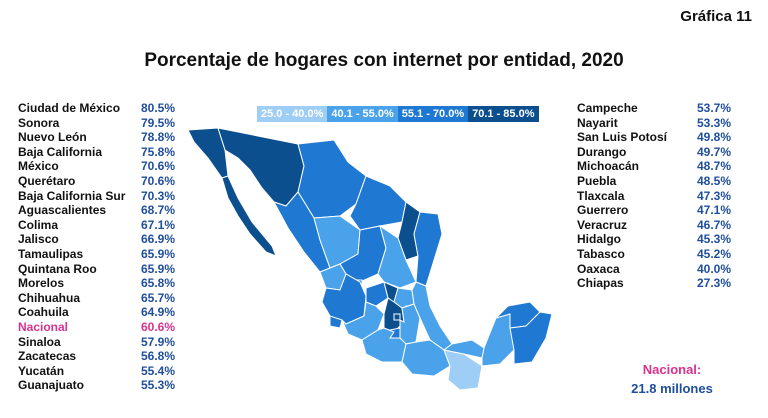  I want to click on state-percentage: 65.8%, so click(157, 283).